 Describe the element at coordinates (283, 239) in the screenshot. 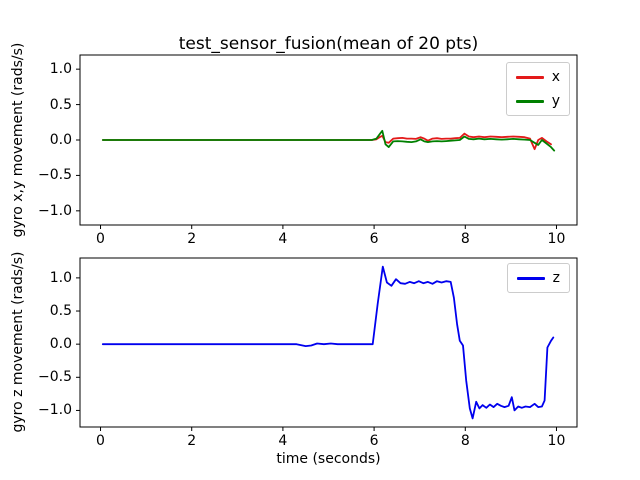

I see `plot-0-x-tick-label: 4` at that location.